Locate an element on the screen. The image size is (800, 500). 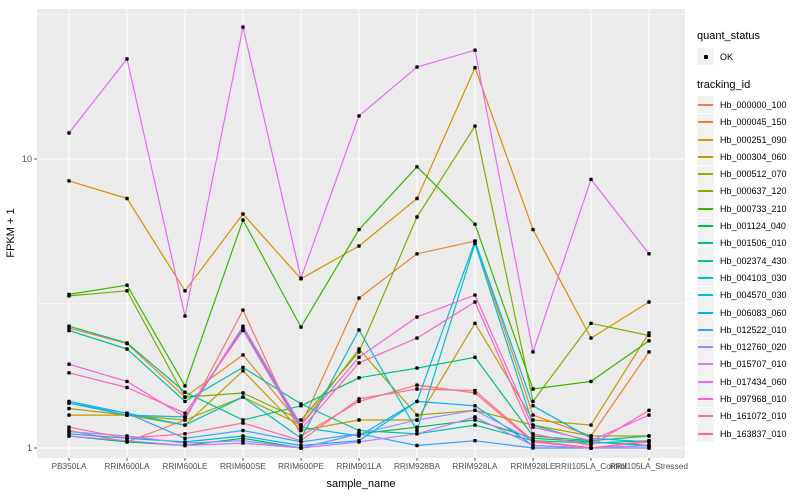
x-axis-title: sample_name is located at coordinates (360, 484).